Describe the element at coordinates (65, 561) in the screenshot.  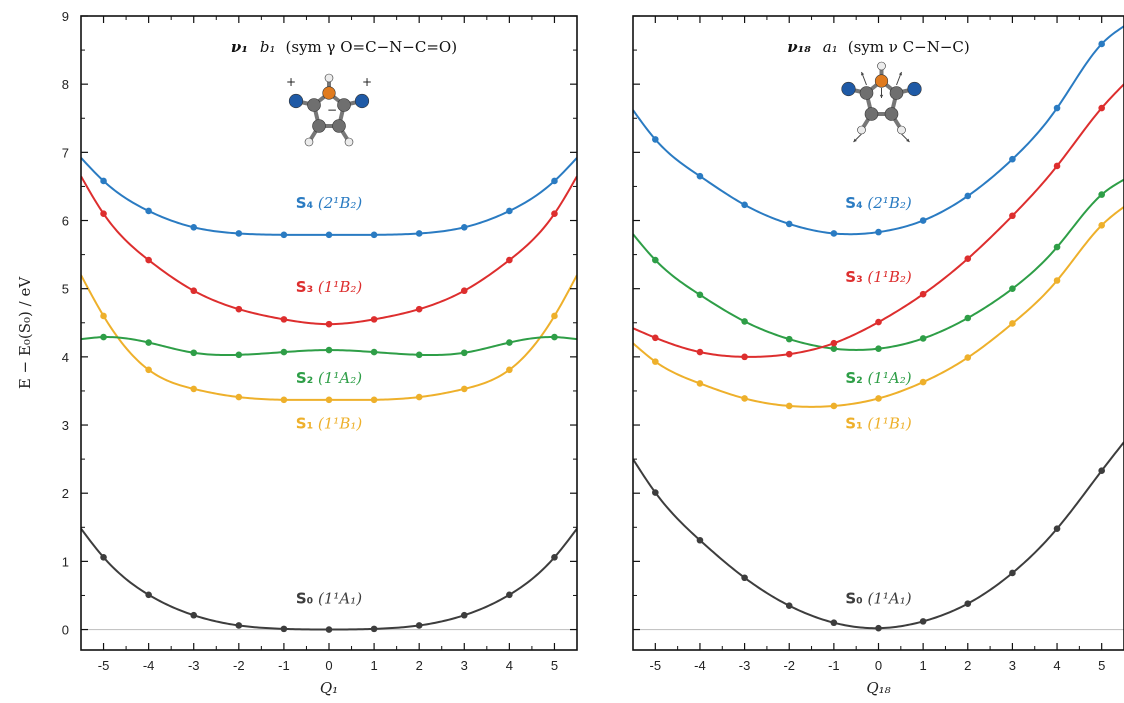
I see `y-tick-label: 1` at that location.